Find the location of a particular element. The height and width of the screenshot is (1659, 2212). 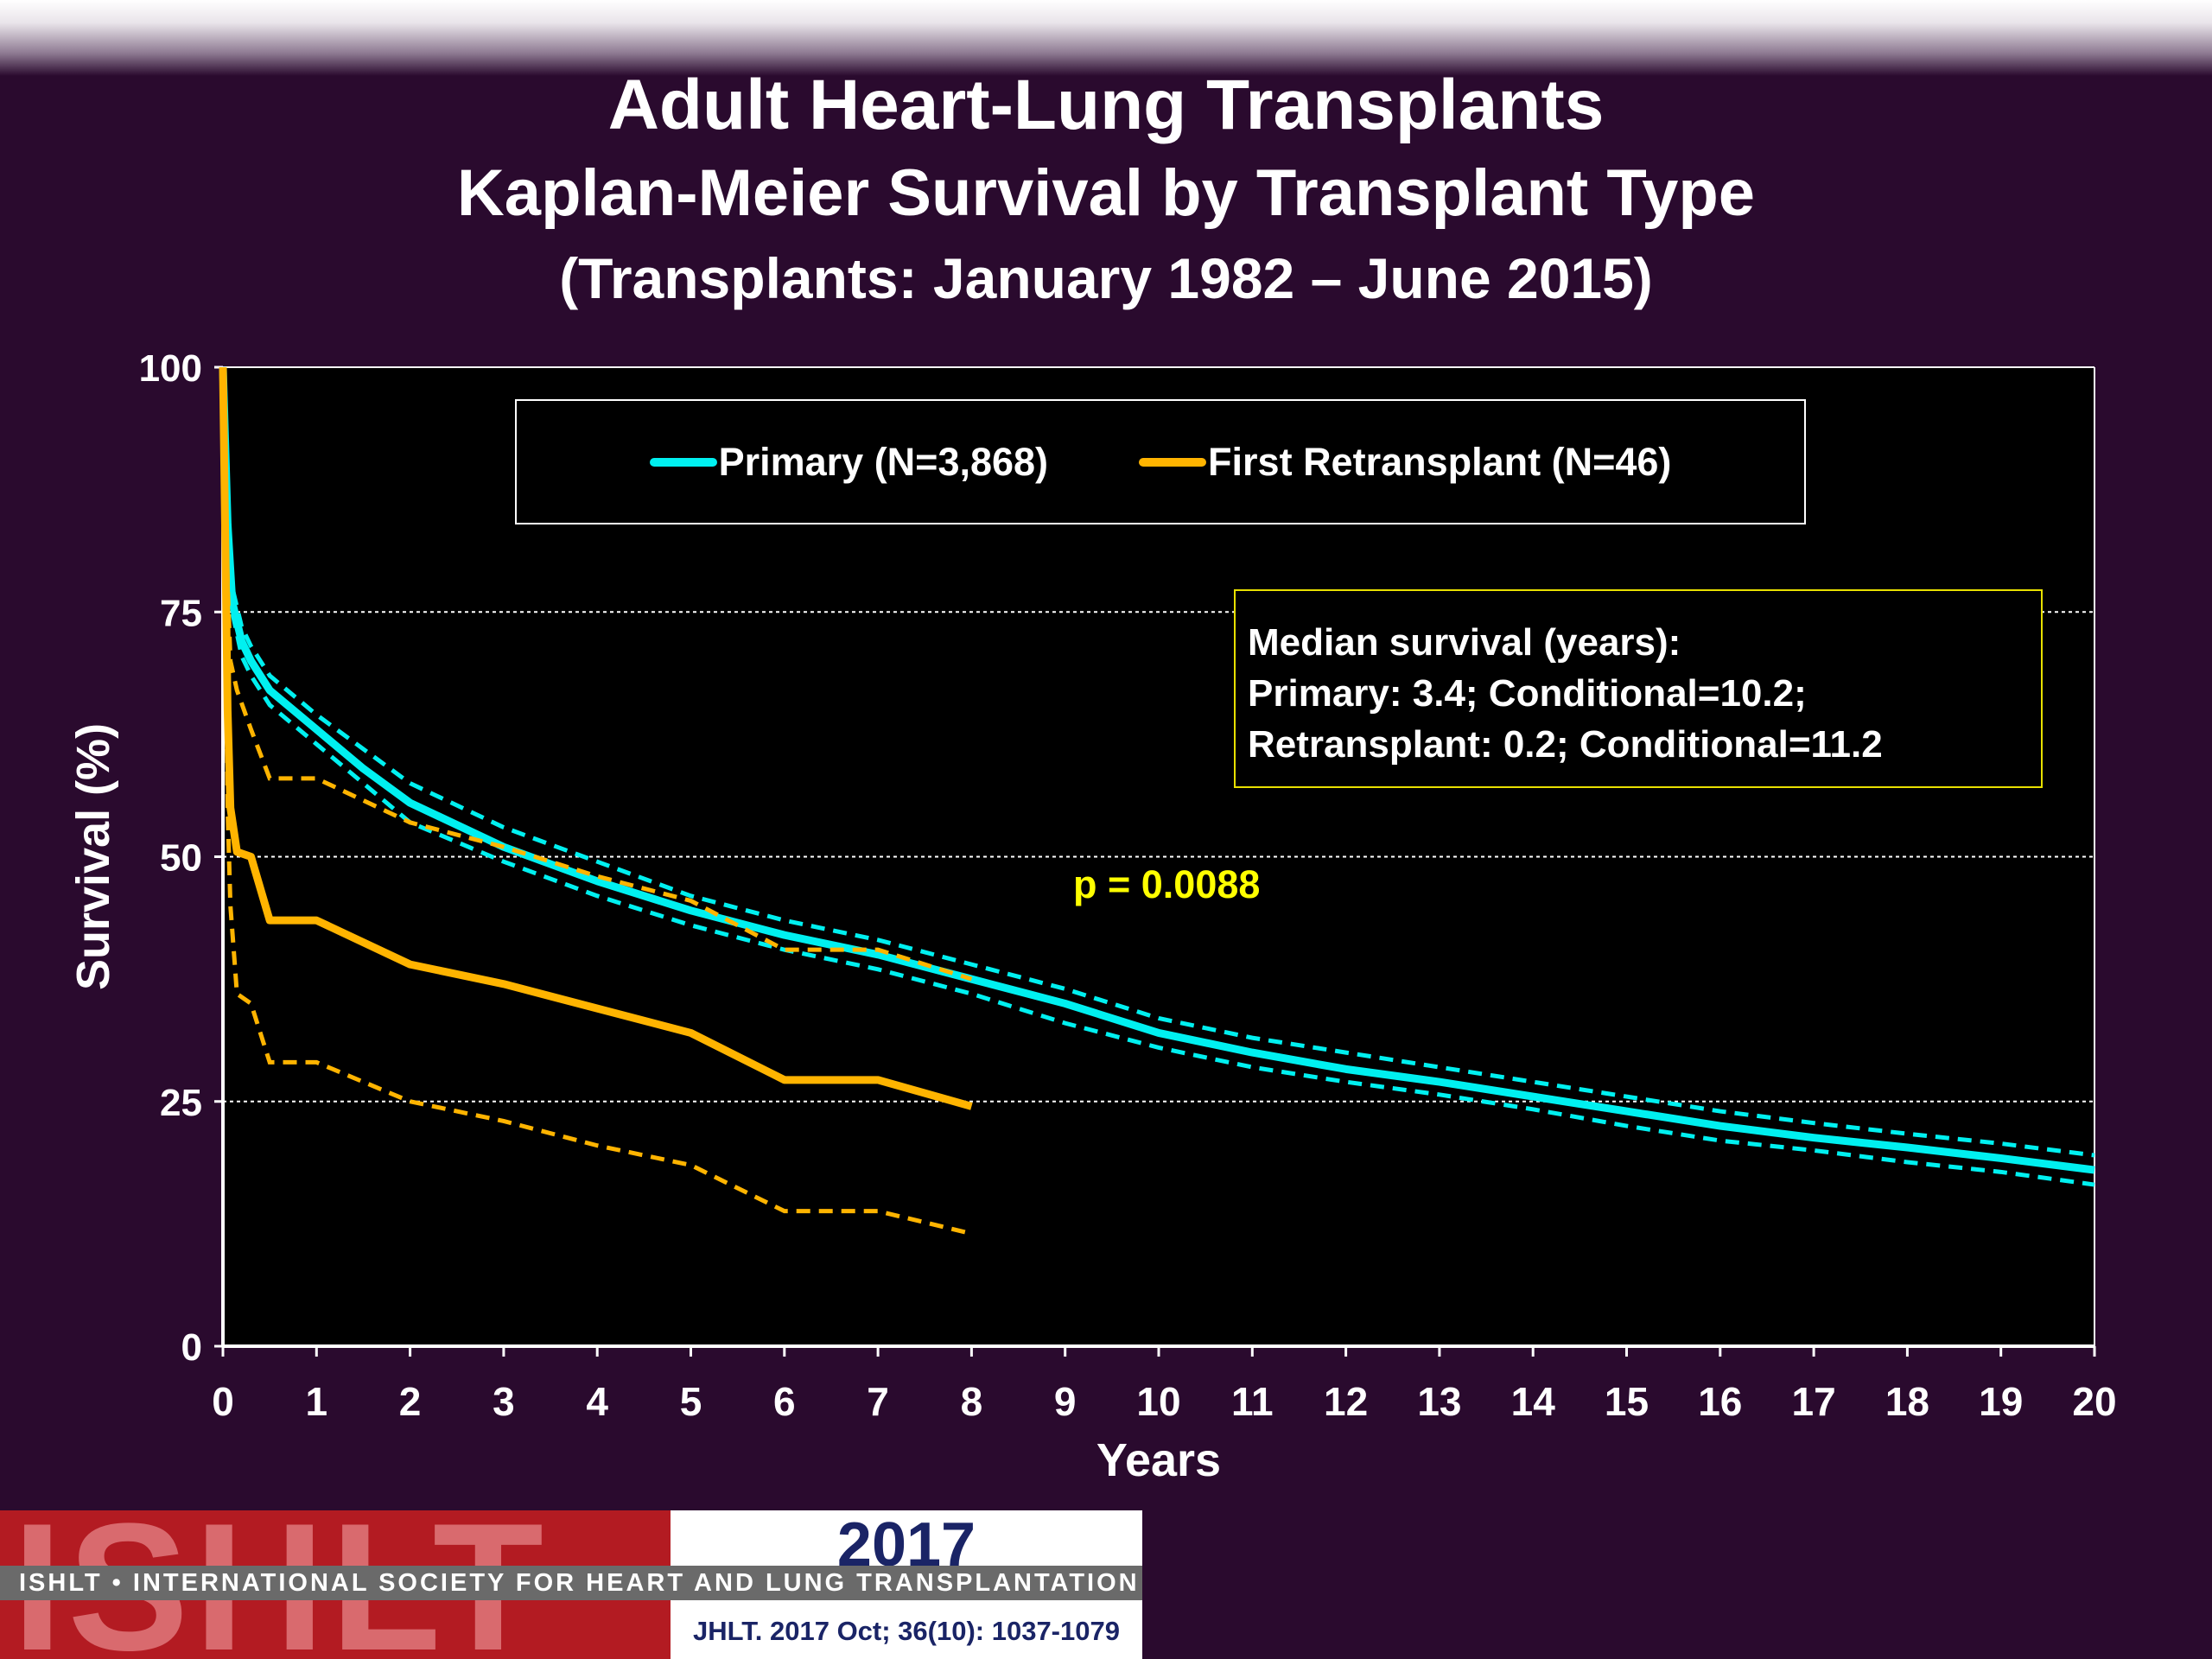

median-primary: Primary: 3.4; Conditional=10.2; is located at coordinates (1527, 693).